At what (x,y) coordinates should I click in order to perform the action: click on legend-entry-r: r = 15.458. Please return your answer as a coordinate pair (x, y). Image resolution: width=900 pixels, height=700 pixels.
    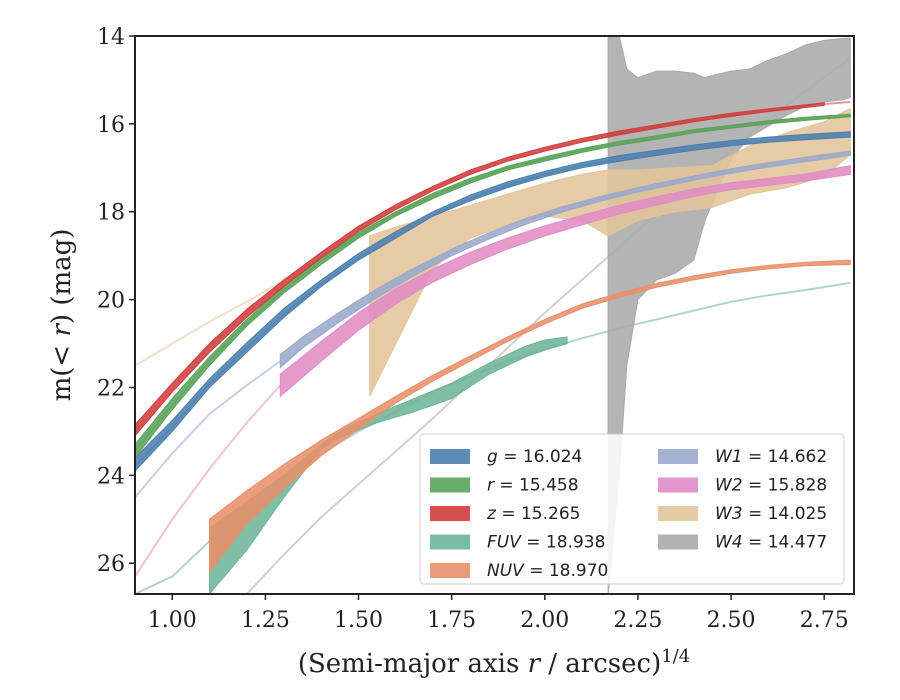
    Looking at the image, I should click on (504, 486).